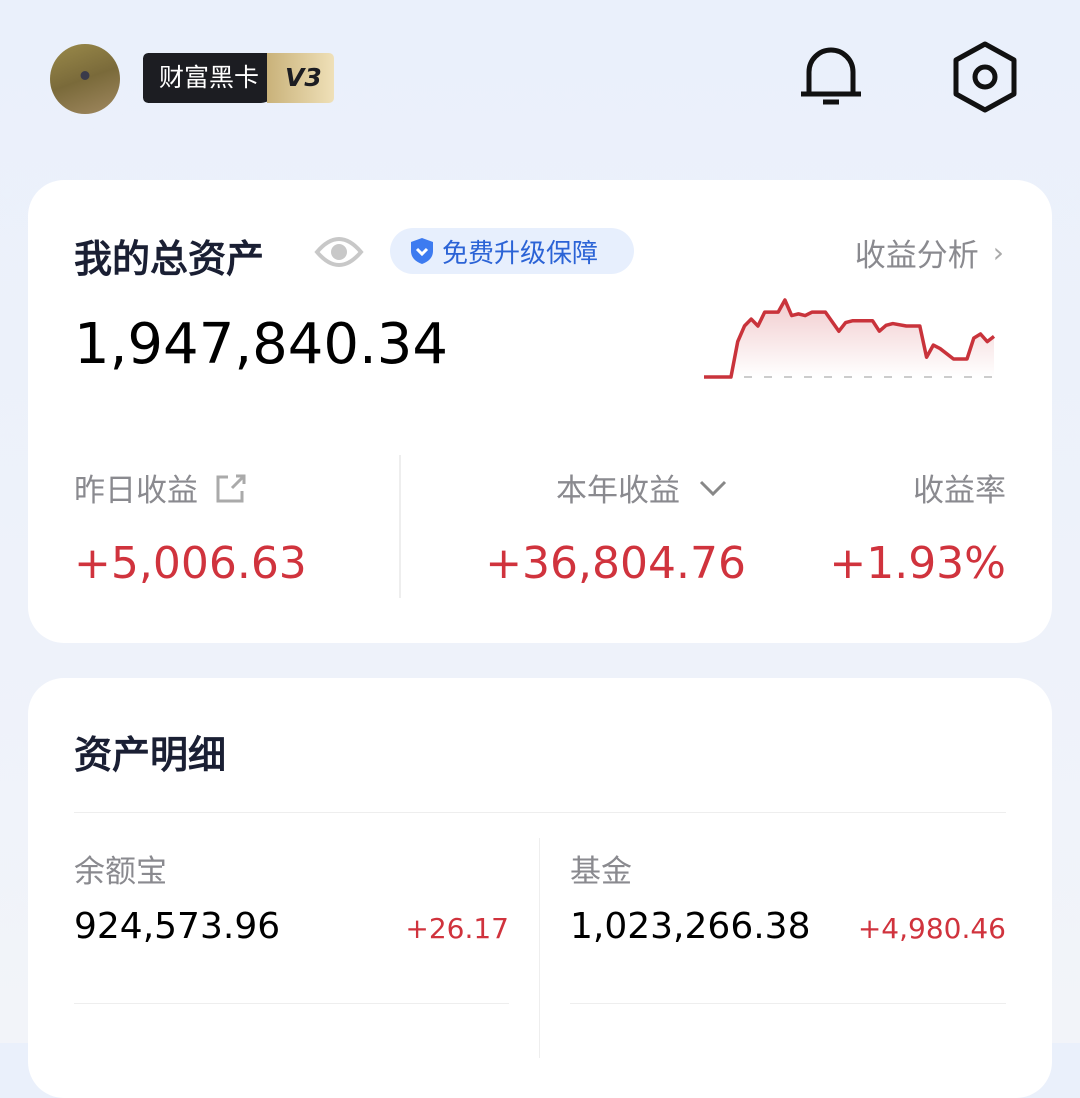  Describe the element at coordinates (959, 491) in the screenshot. I see `return-rate-label: 收益率` at that location.